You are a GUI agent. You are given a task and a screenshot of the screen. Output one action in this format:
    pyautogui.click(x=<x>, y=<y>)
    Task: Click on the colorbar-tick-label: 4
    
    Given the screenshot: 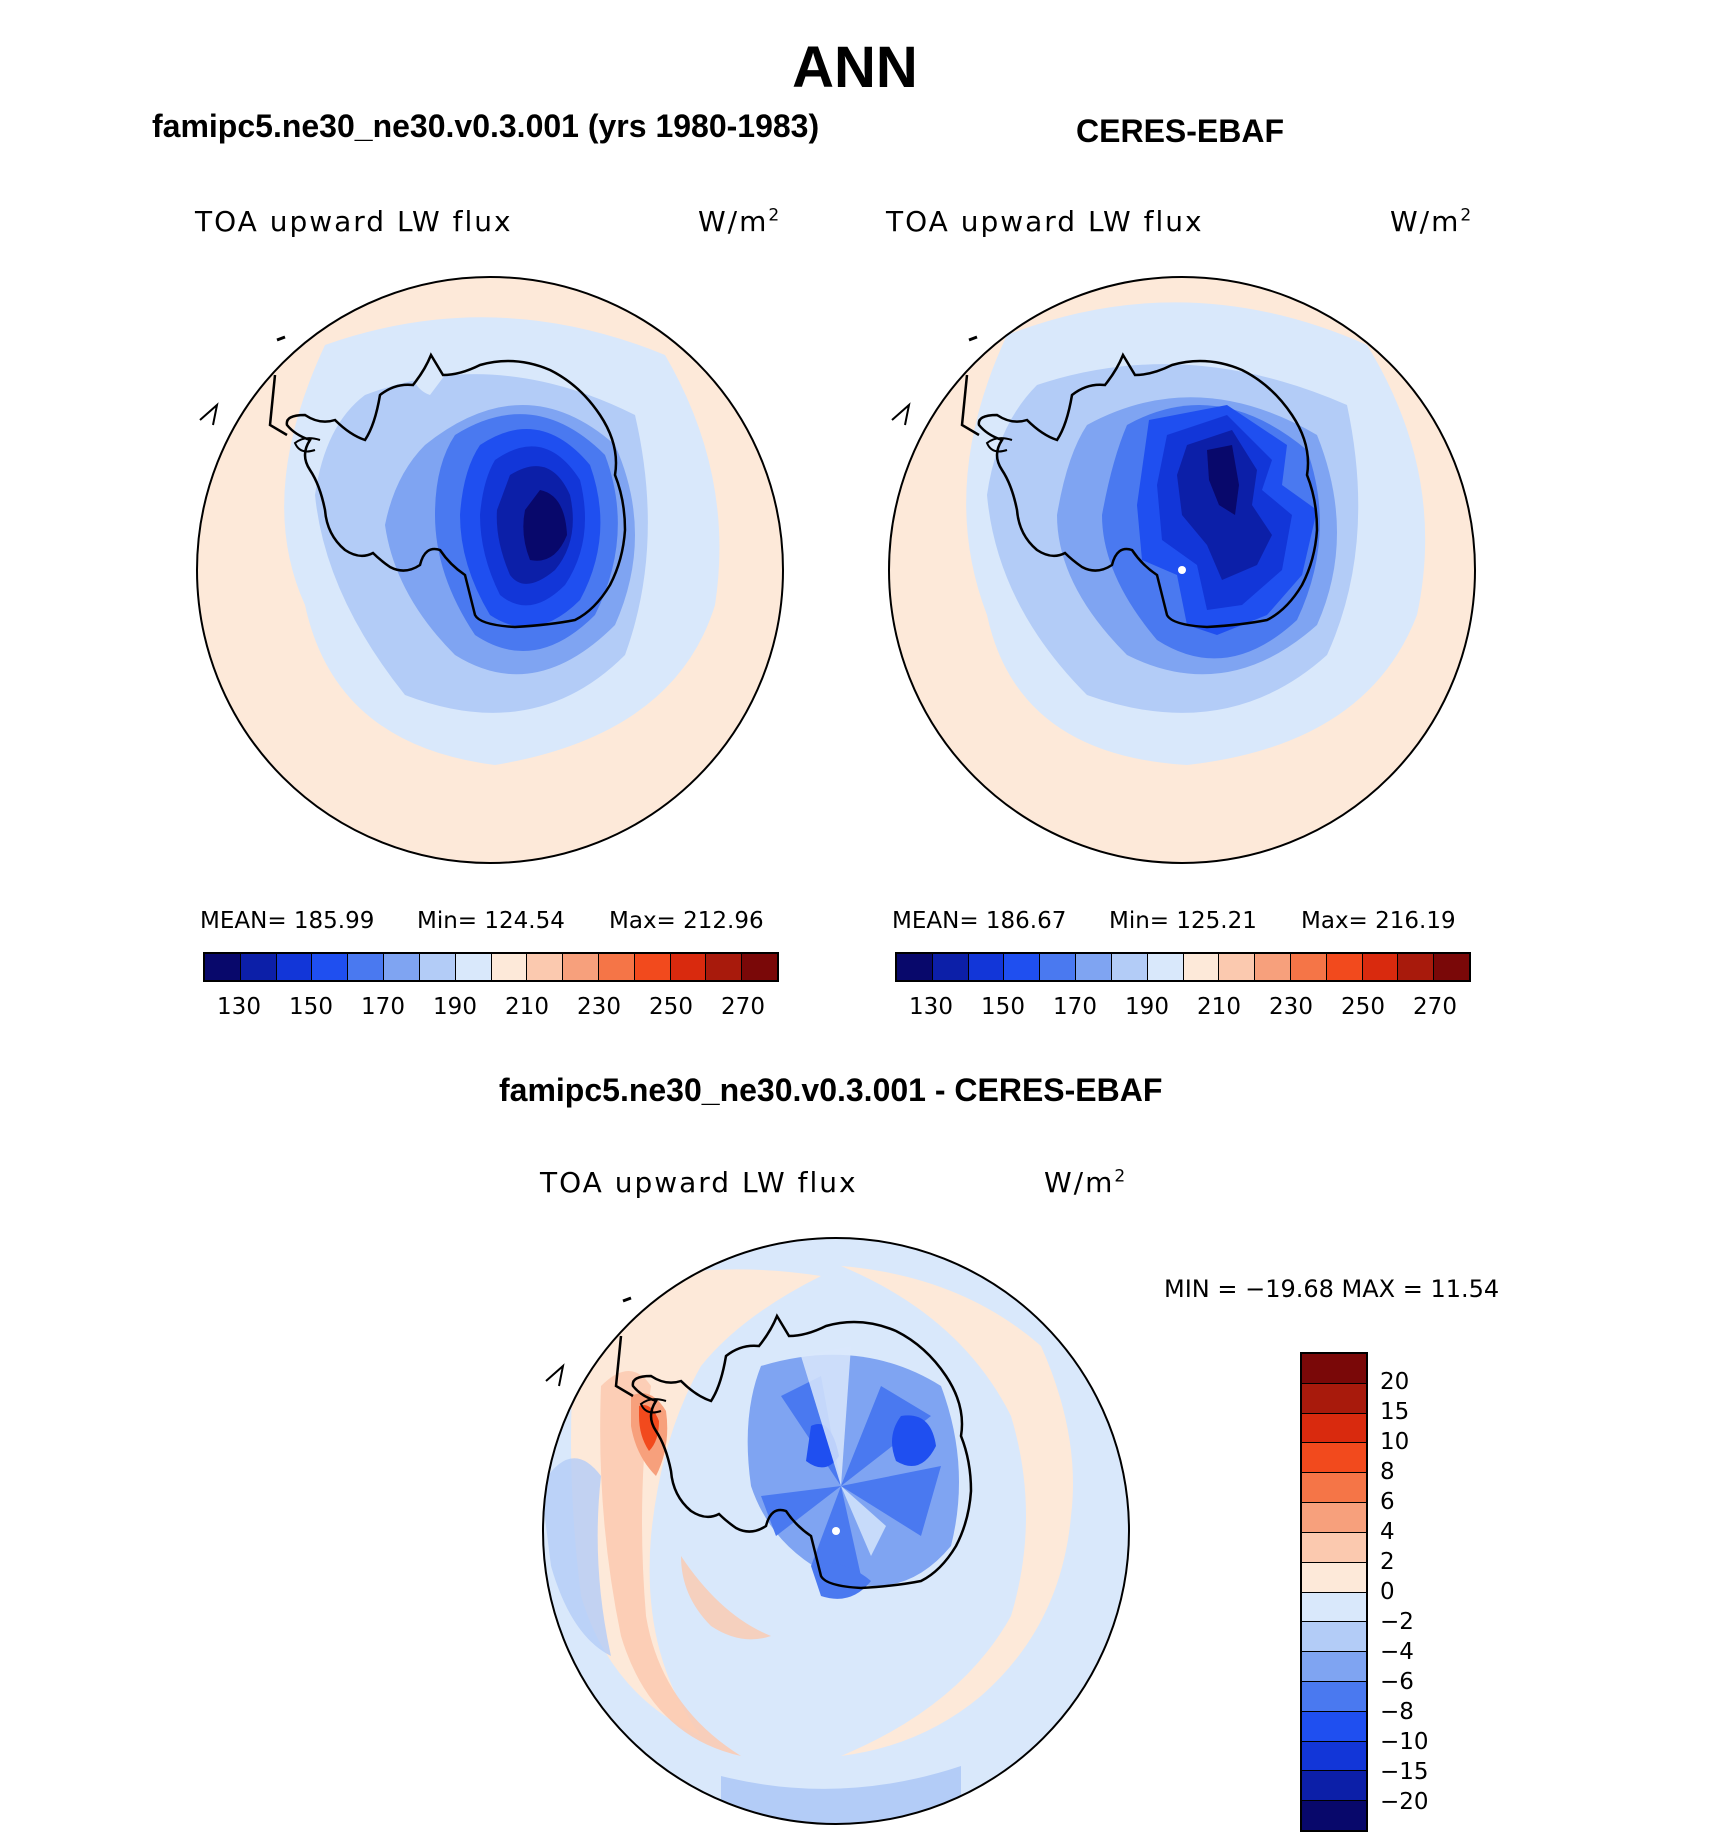 What is the action you would take?
    pyautogui.click(x=1387, y=1532)
    